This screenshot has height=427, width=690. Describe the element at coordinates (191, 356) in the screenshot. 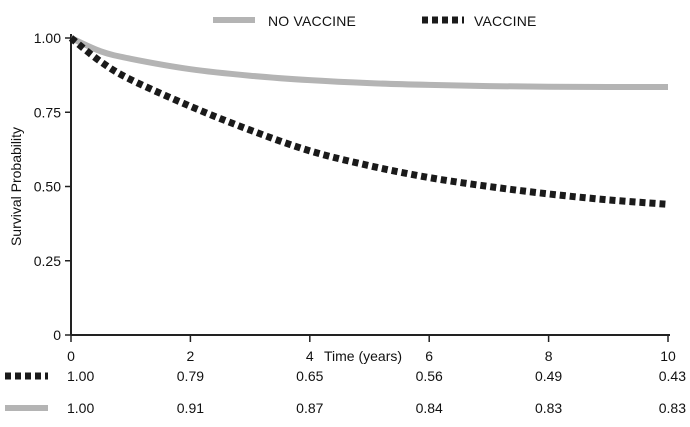

I see `x-tick-label: 2` at that location.